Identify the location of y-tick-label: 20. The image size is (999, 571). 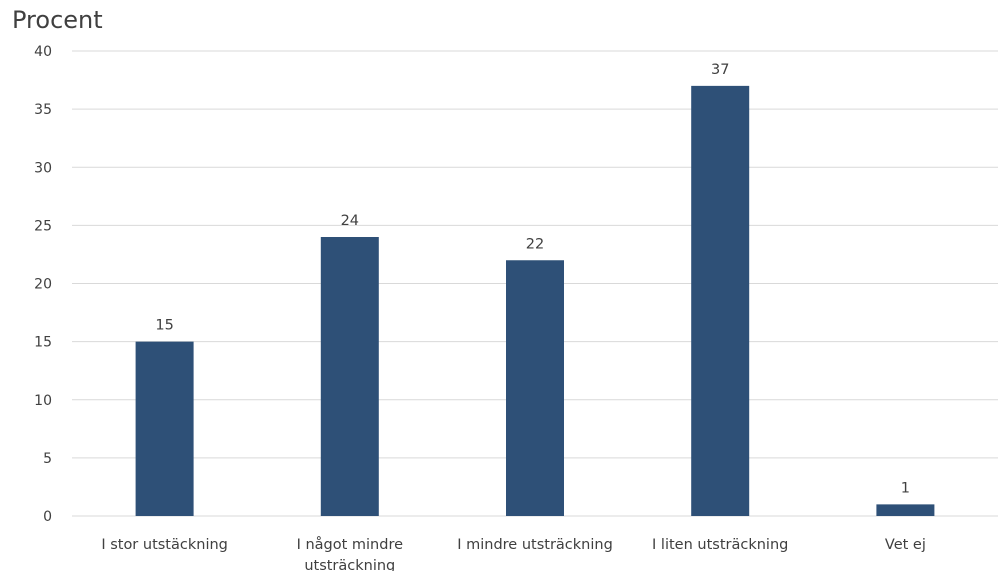
(43, 285).